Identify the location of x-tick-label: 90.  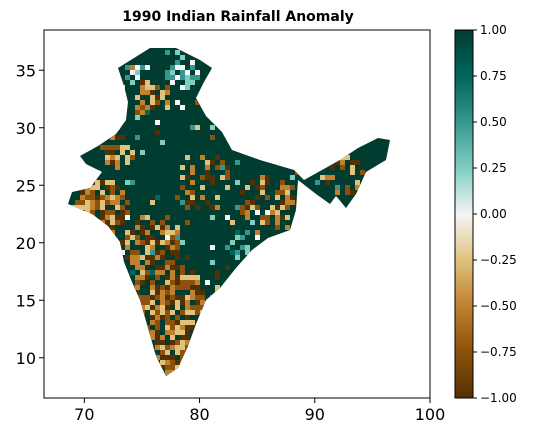
(315, 414).